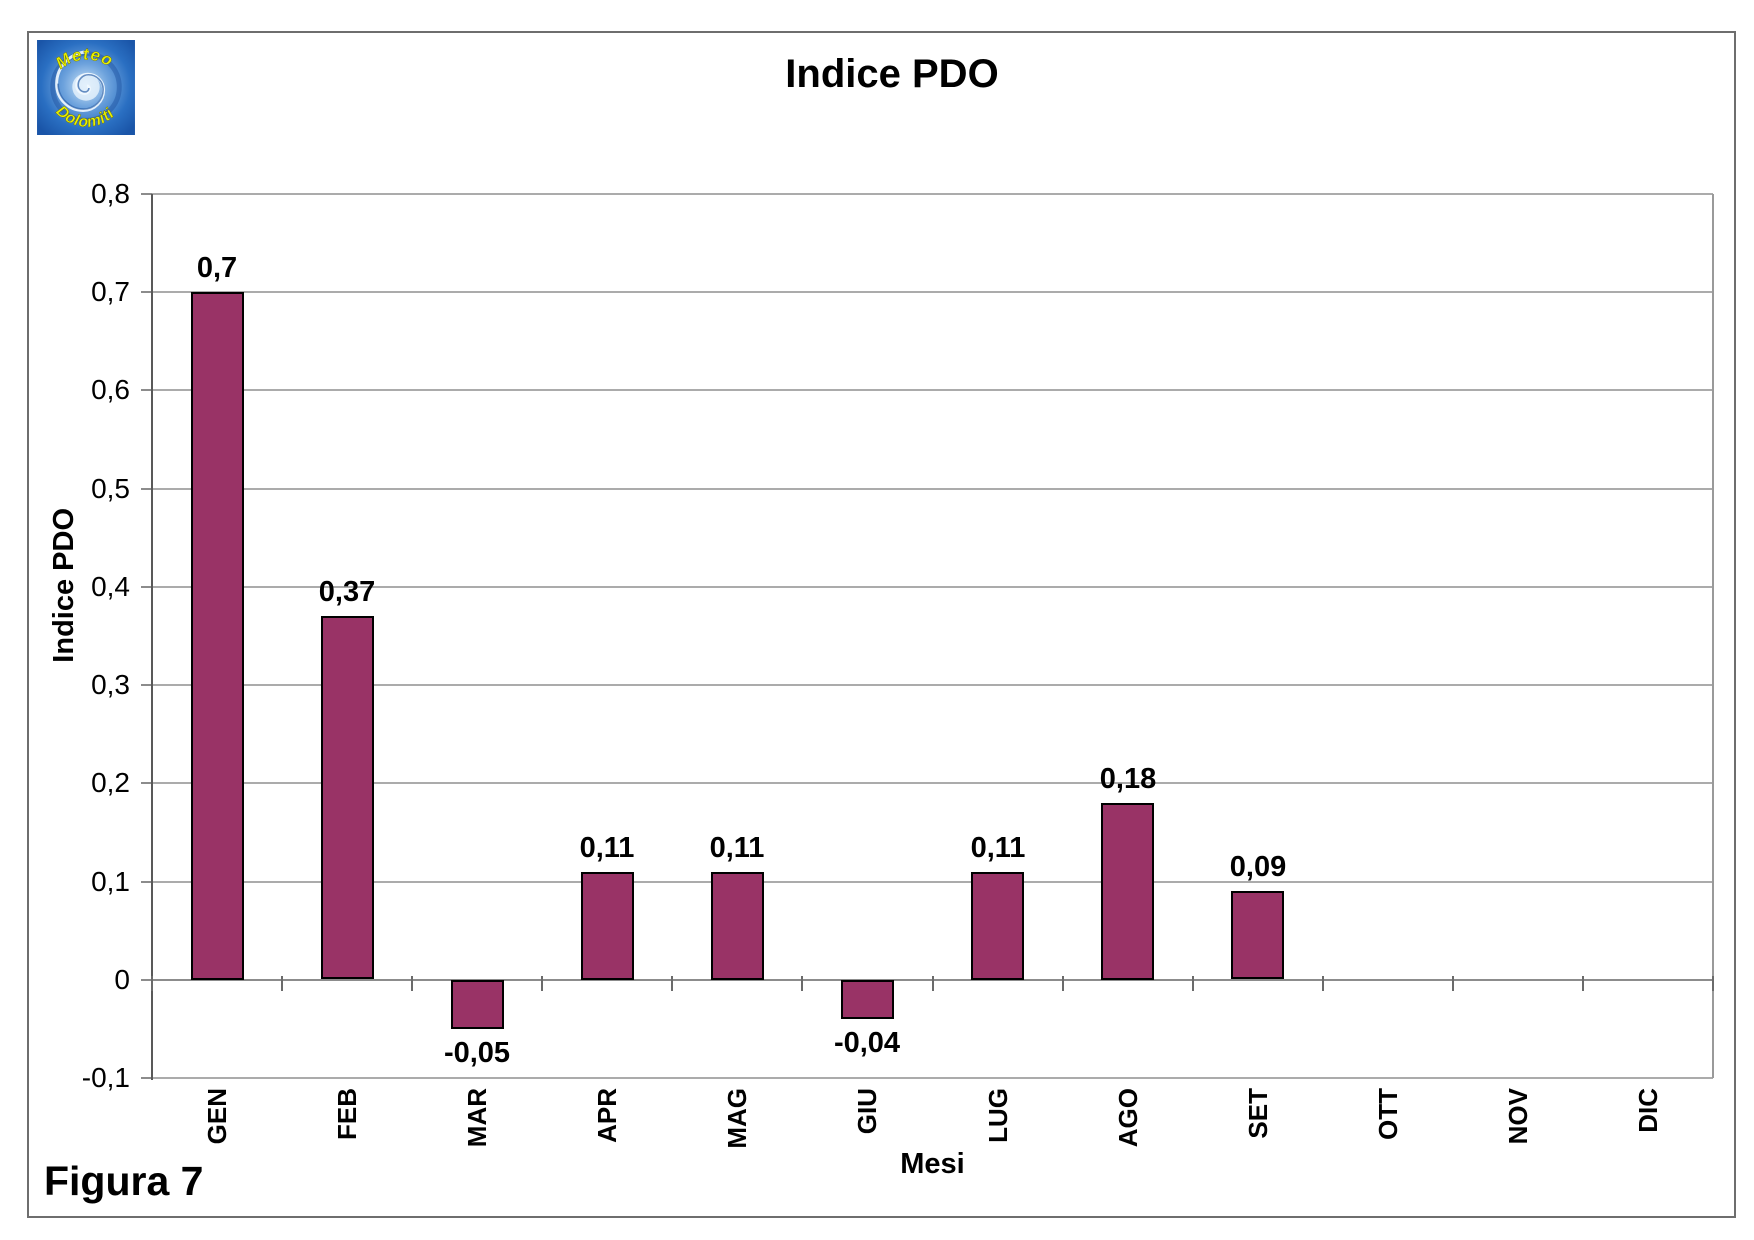 Image resolution: width=1754 pixels, height=1240 pixels. Describe the element at coordinates (607, 1115) in the screenshot. I see `x-axis-category-label: APR` at that location.